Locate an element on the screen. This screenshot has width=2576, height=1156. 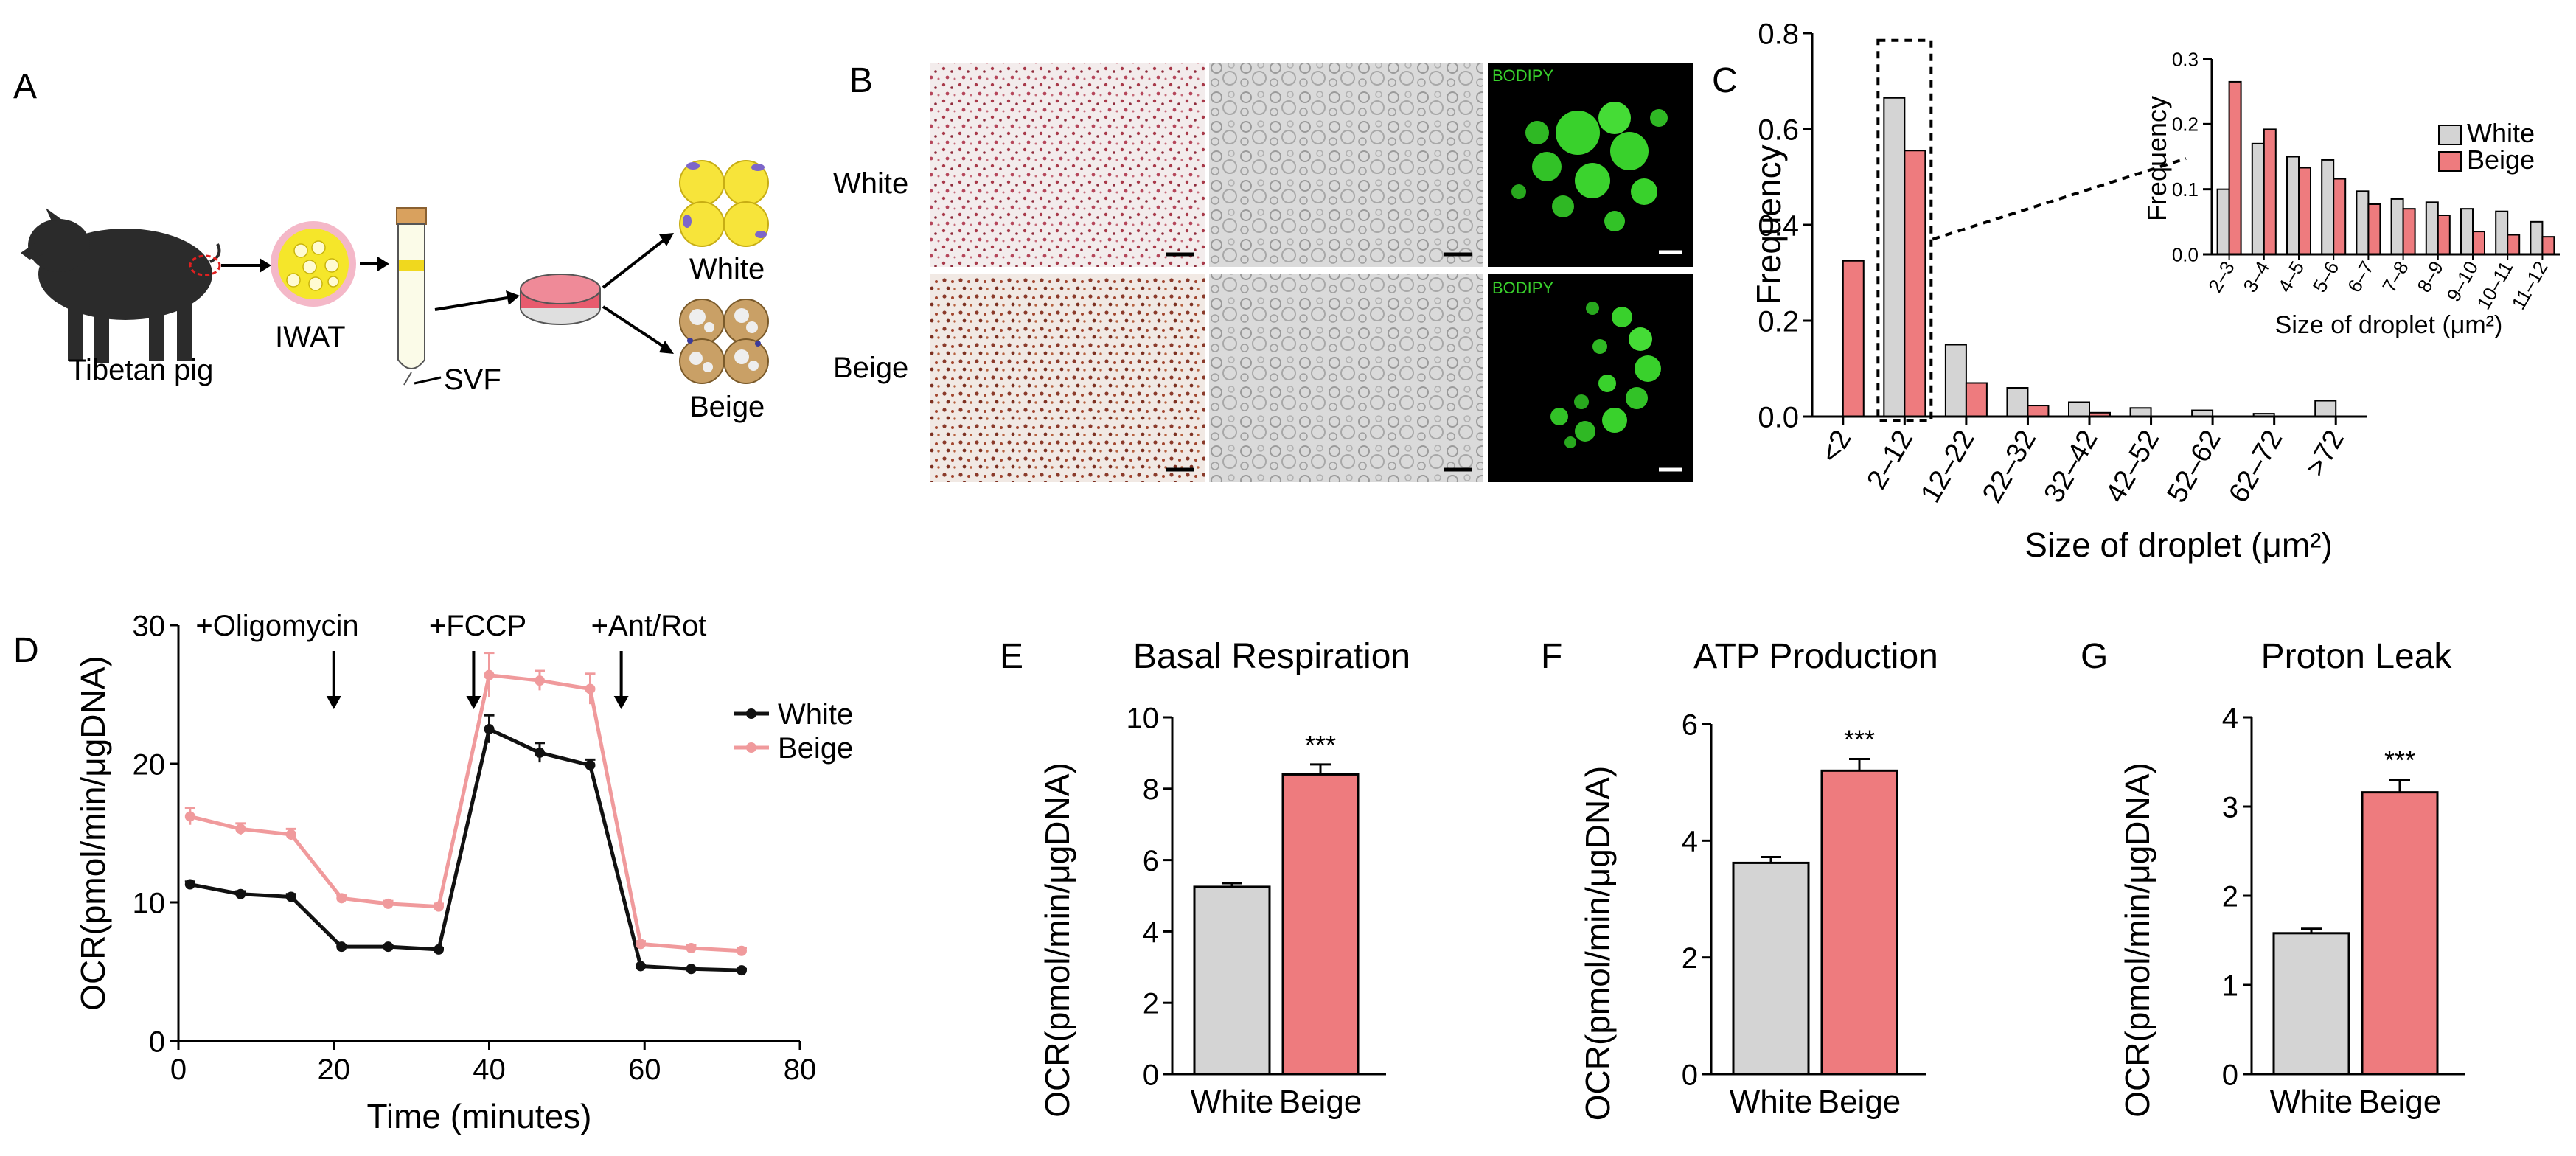
pig-icon is located at coordinates (121, 285).